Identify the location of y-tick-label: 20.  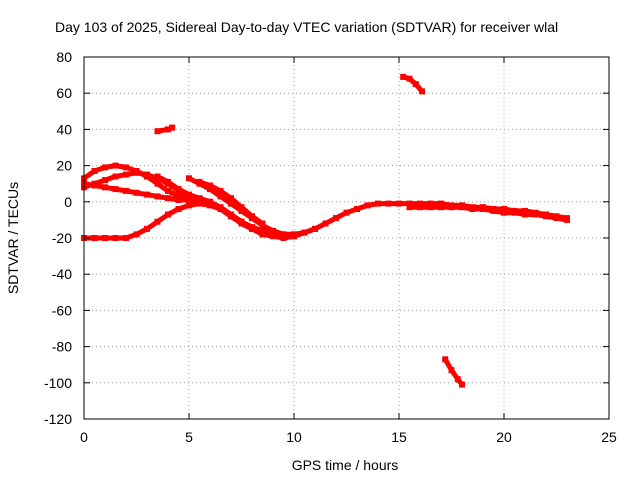
(64, 166).